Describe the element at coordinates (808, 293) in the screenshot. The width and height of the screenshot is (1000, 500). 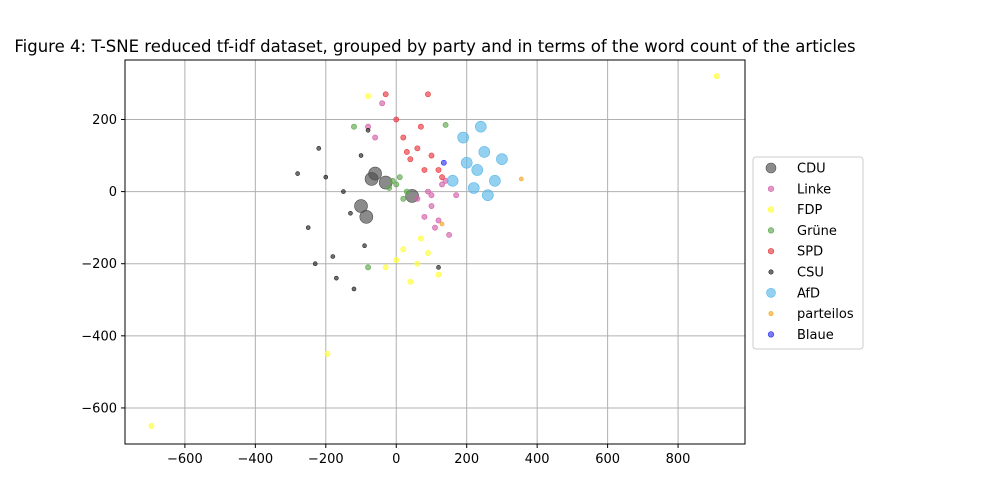
I see `legend-label: AfD` at that location.